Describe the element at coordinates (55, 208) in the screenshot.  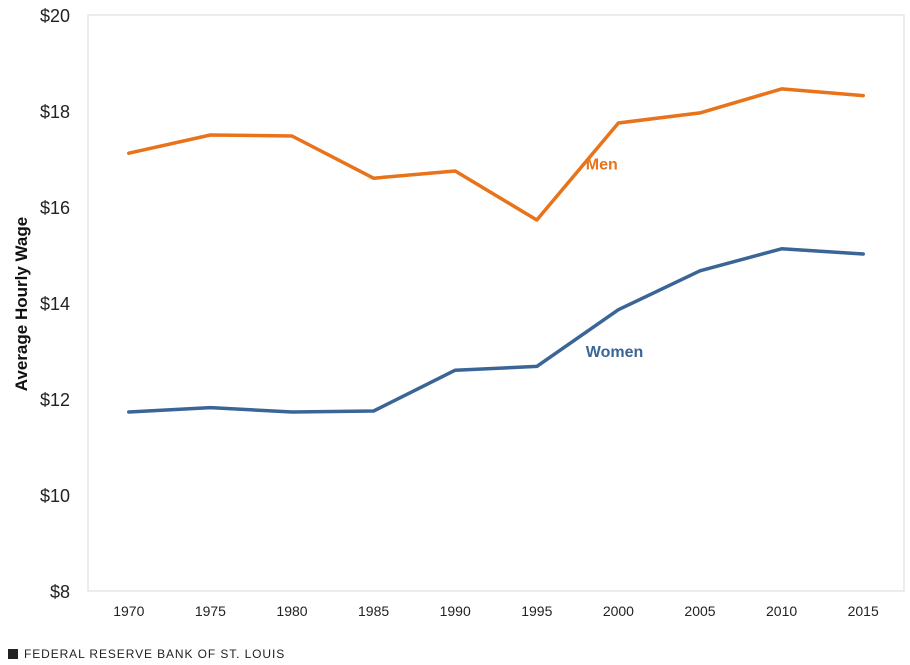
I see `y-tick-label: $16` at that location.